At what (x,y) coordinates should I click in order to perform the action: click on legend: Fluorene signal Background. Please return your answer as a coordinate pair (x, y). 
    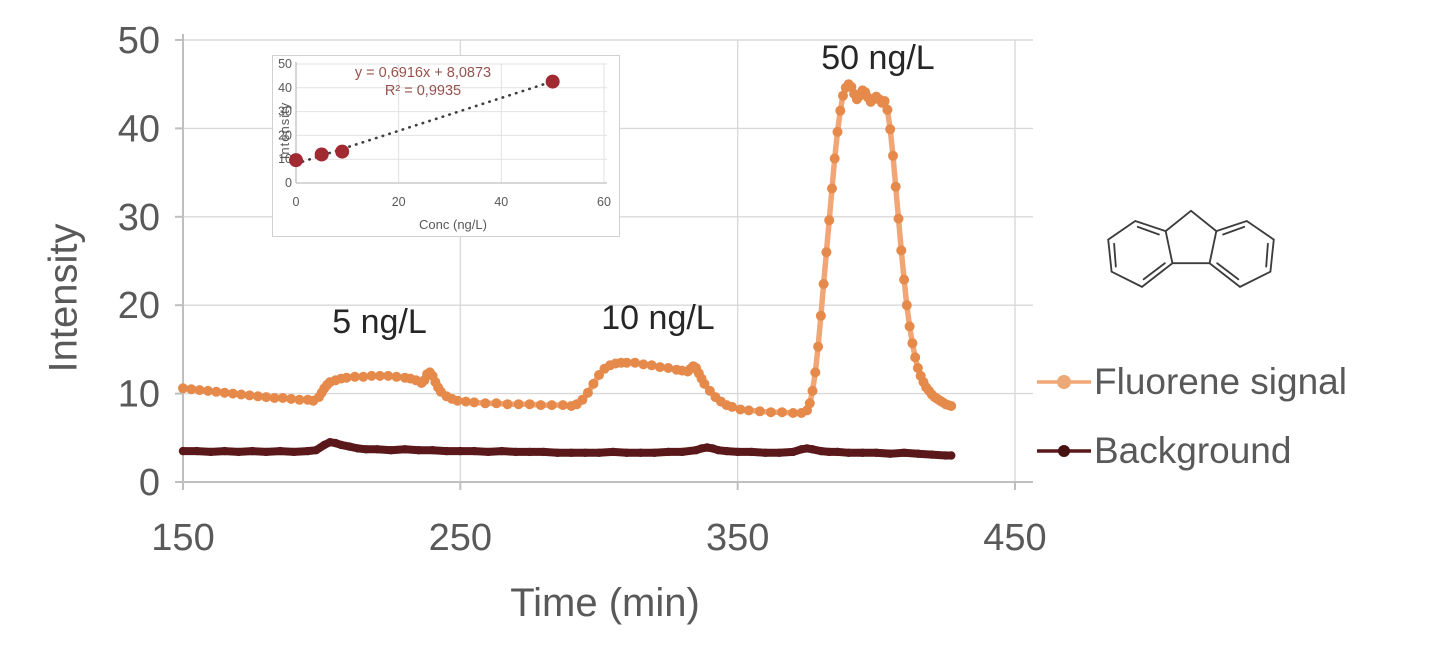
    Looking at the image, I should click on (1191, 427).